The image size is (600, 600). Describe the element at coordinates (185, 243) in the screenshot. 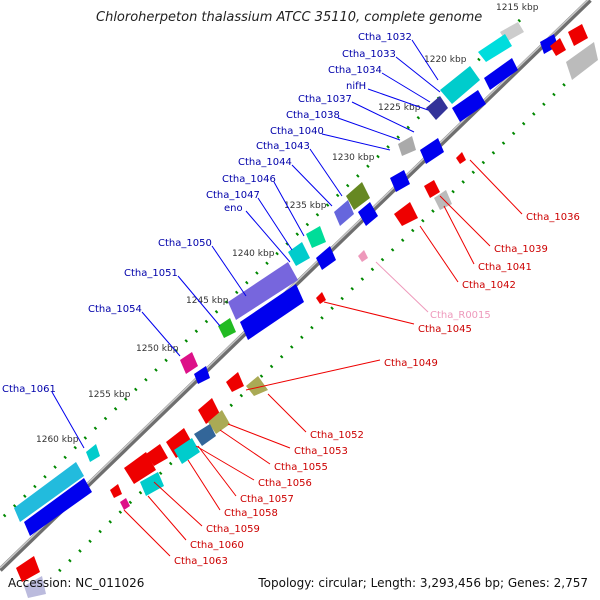

I see `upper-gene-label: Ctha_1050` at that location.